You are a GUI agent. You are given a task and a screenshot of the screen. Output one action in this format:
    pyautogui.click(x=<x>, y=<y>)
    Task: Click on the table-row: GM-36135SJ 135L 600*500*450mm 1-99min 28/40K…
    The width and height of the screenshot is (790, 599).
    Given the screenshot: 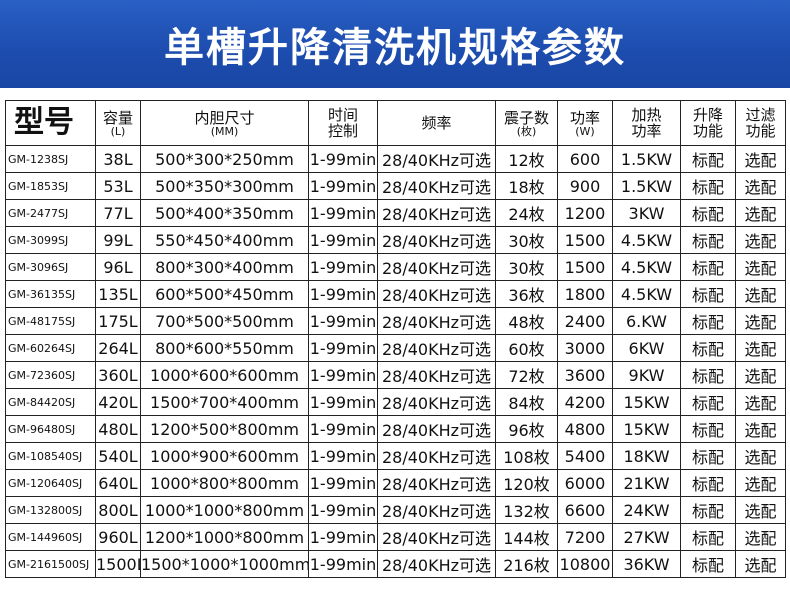 What is the action you would take?
    pyautogui.click(x=395, y=294)
    